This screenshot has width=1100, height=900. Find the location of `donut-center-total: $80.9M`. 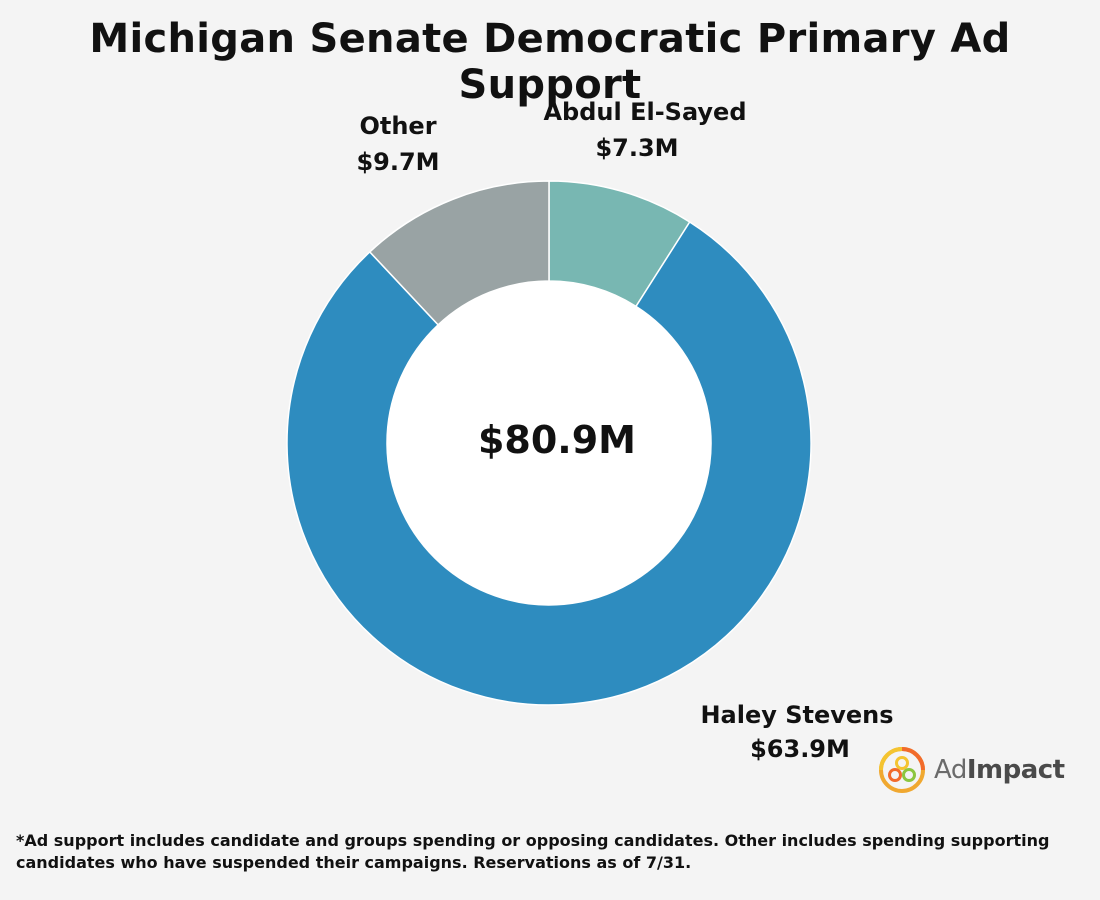

donut-center-total: $80.9M is located at coordinates (557, 440).